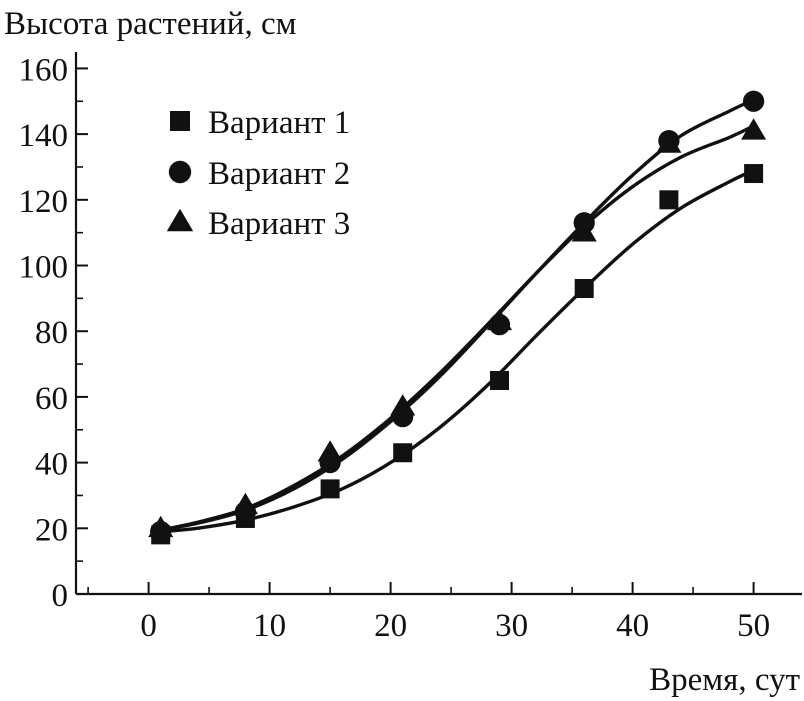 The width and height of the screenshot is (804, 701). What do you see at coordinates (44, 70) in the screenshot?
I see `y-tick-label: 160` at bounding box center [44, 70].